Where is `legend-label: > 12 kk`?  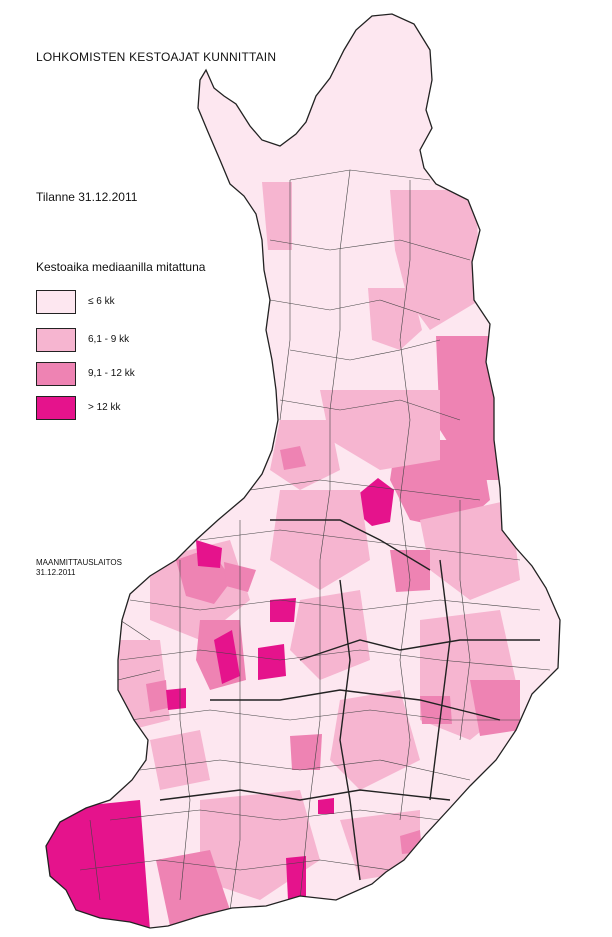 legend-label: > 12 kk is located at coordinates (104, 407).